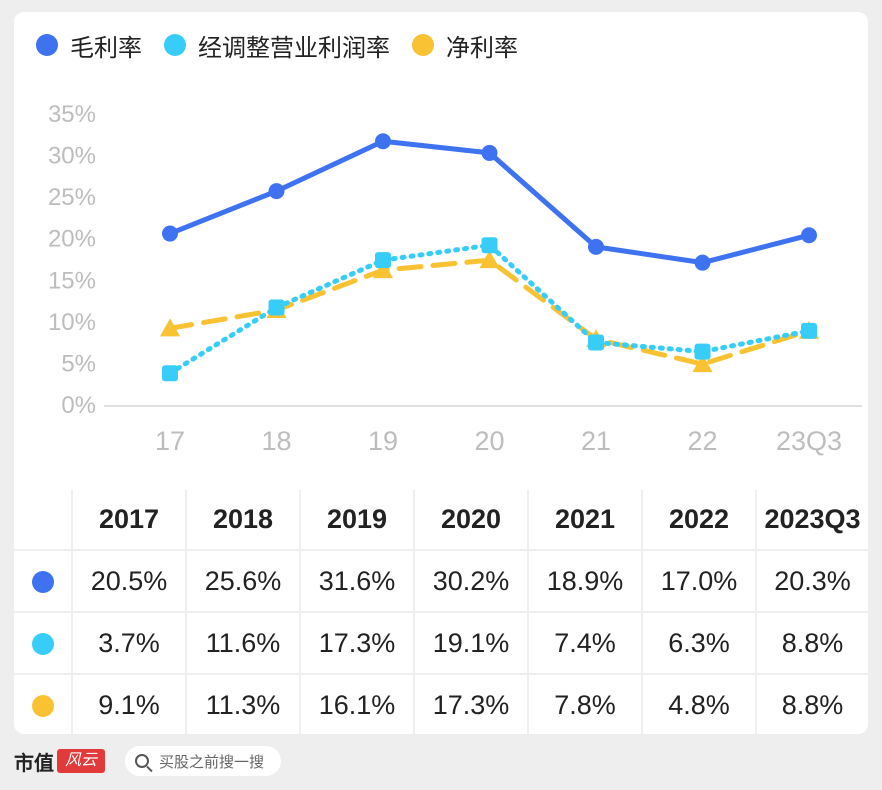  What do you see at coordinates (276, 441) in the screenshot?
I see `x-tick-label: 18` at bounding box center [276, 441].